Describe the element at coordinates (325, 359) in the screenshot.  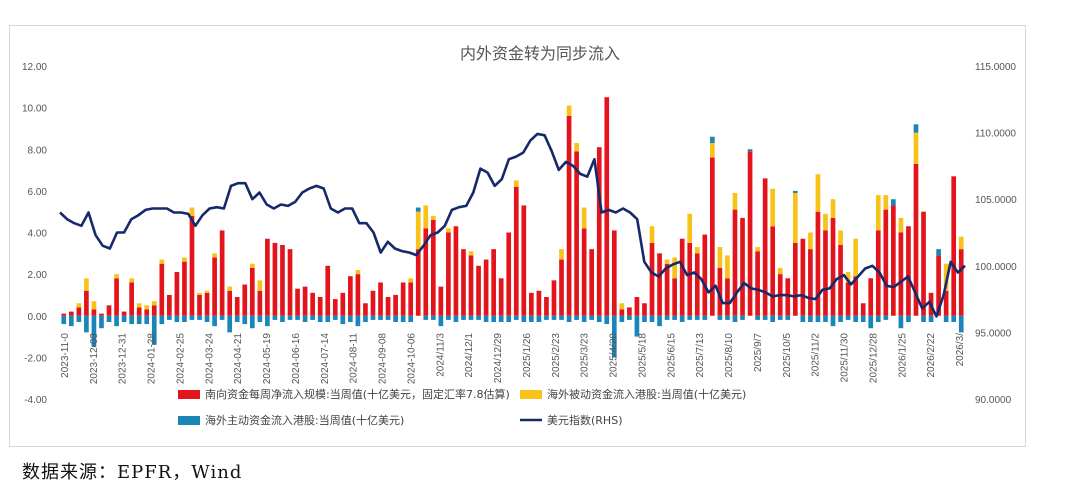
I see `x-tick-label: 2024-07-14` at that location.